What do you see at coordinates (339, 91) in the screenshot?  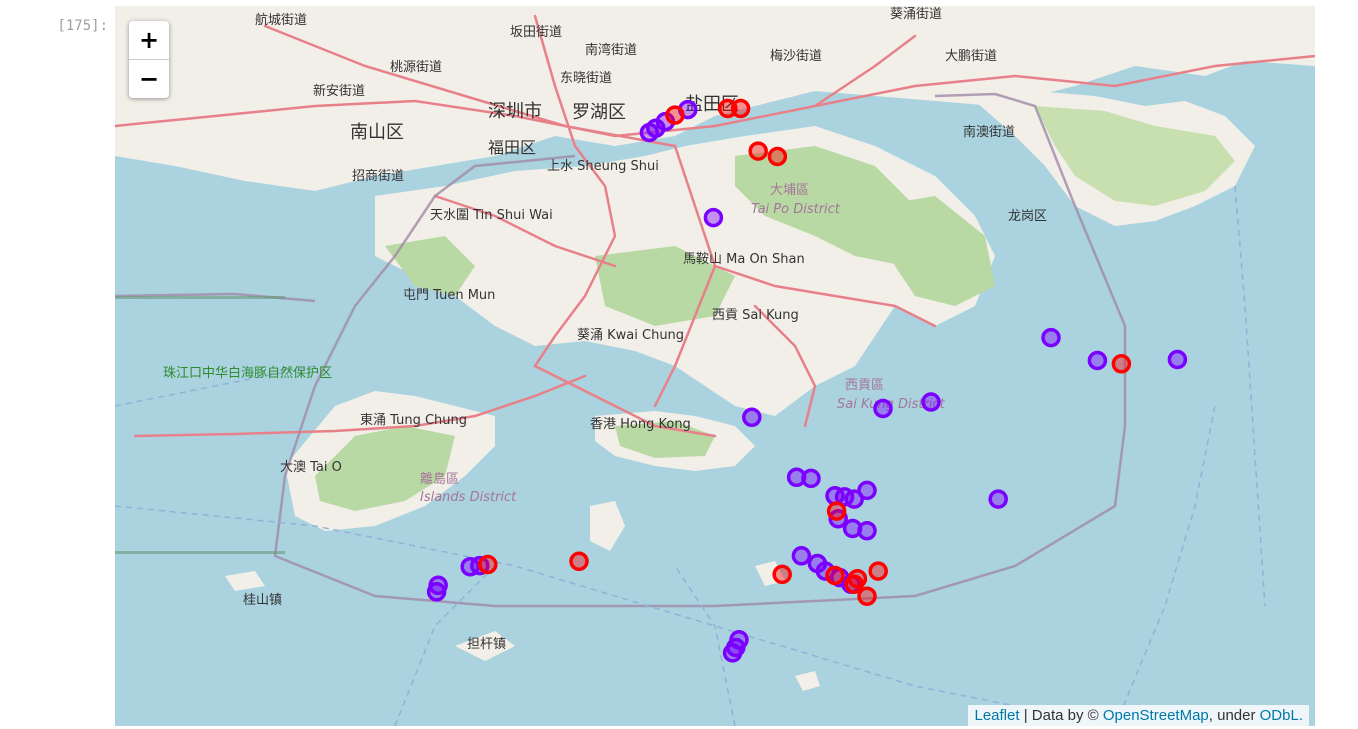 I see `map-label: 新安街道` at bounding box center [339, 91].